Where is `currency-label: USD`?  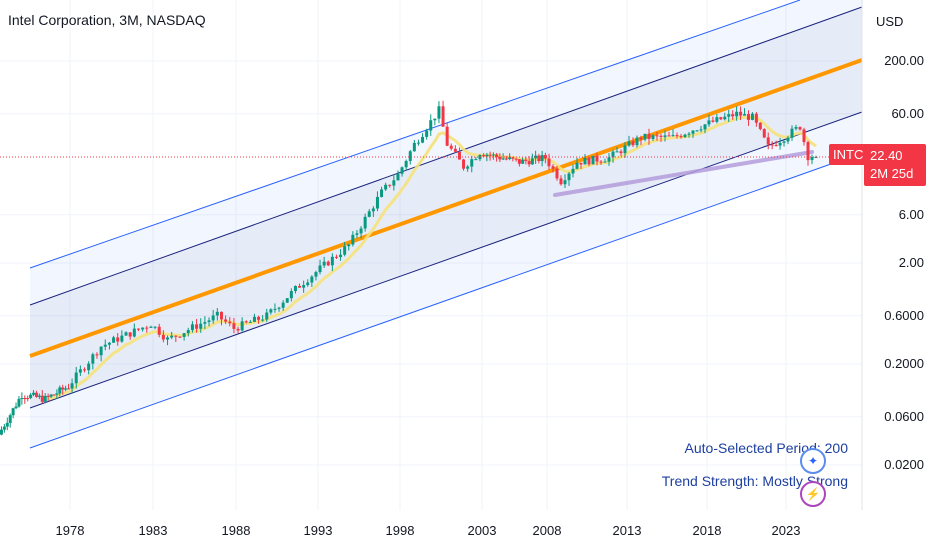 currency-label: USD is located at coordinates (890, 21).